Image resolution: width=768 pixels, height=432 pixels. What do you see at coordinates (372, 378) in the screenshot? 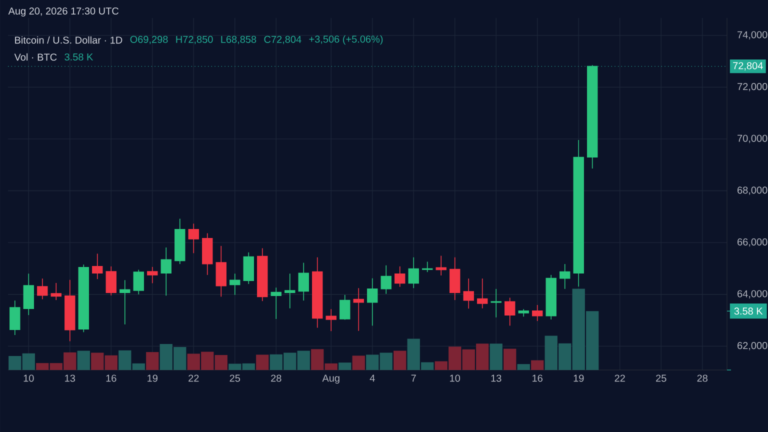
I see `x-tick-label: 4` at bounding box center [372, 378].